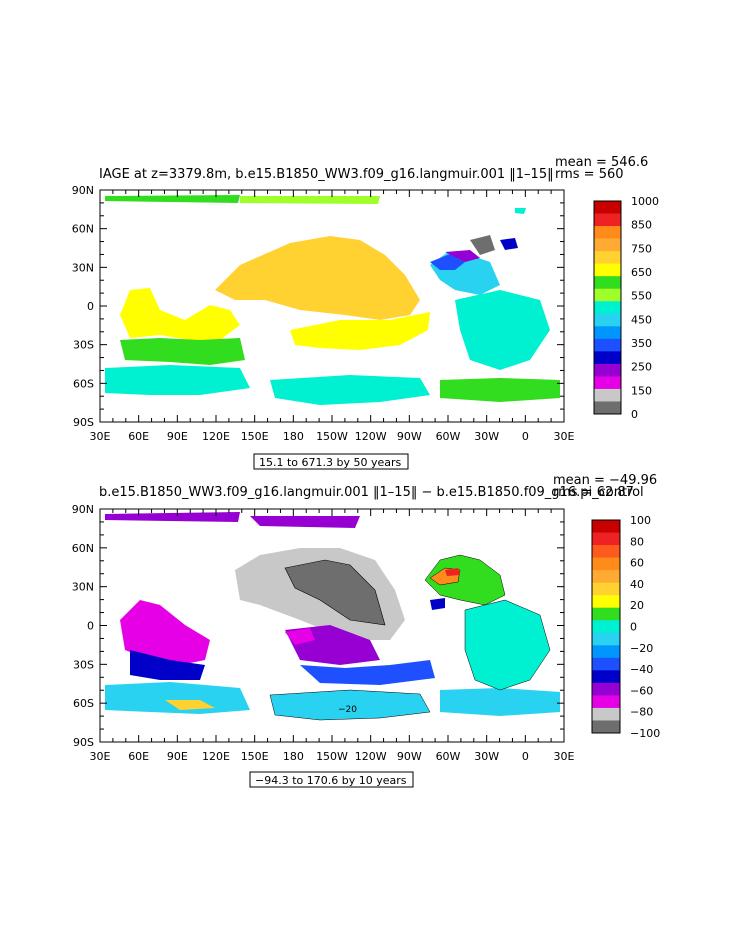  What do you see at coordinates (641, 367) in the screenshot?
I see `panel1-colorbar-label: 250` at bounding box center [641, 367].